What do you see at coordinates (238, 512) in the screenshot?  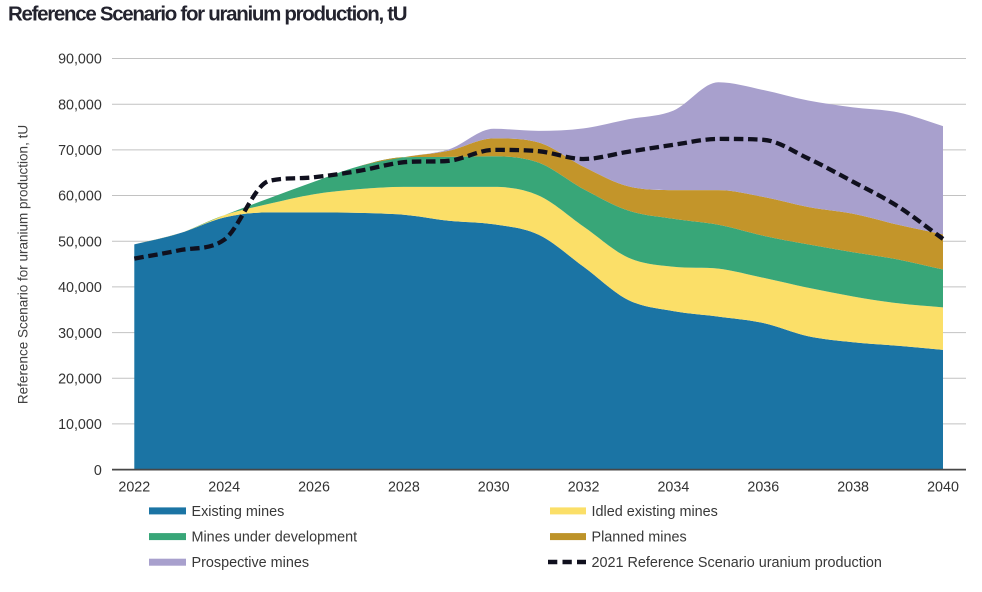 I see `svg-text: Existing mines` at bounding box center [238, 512].